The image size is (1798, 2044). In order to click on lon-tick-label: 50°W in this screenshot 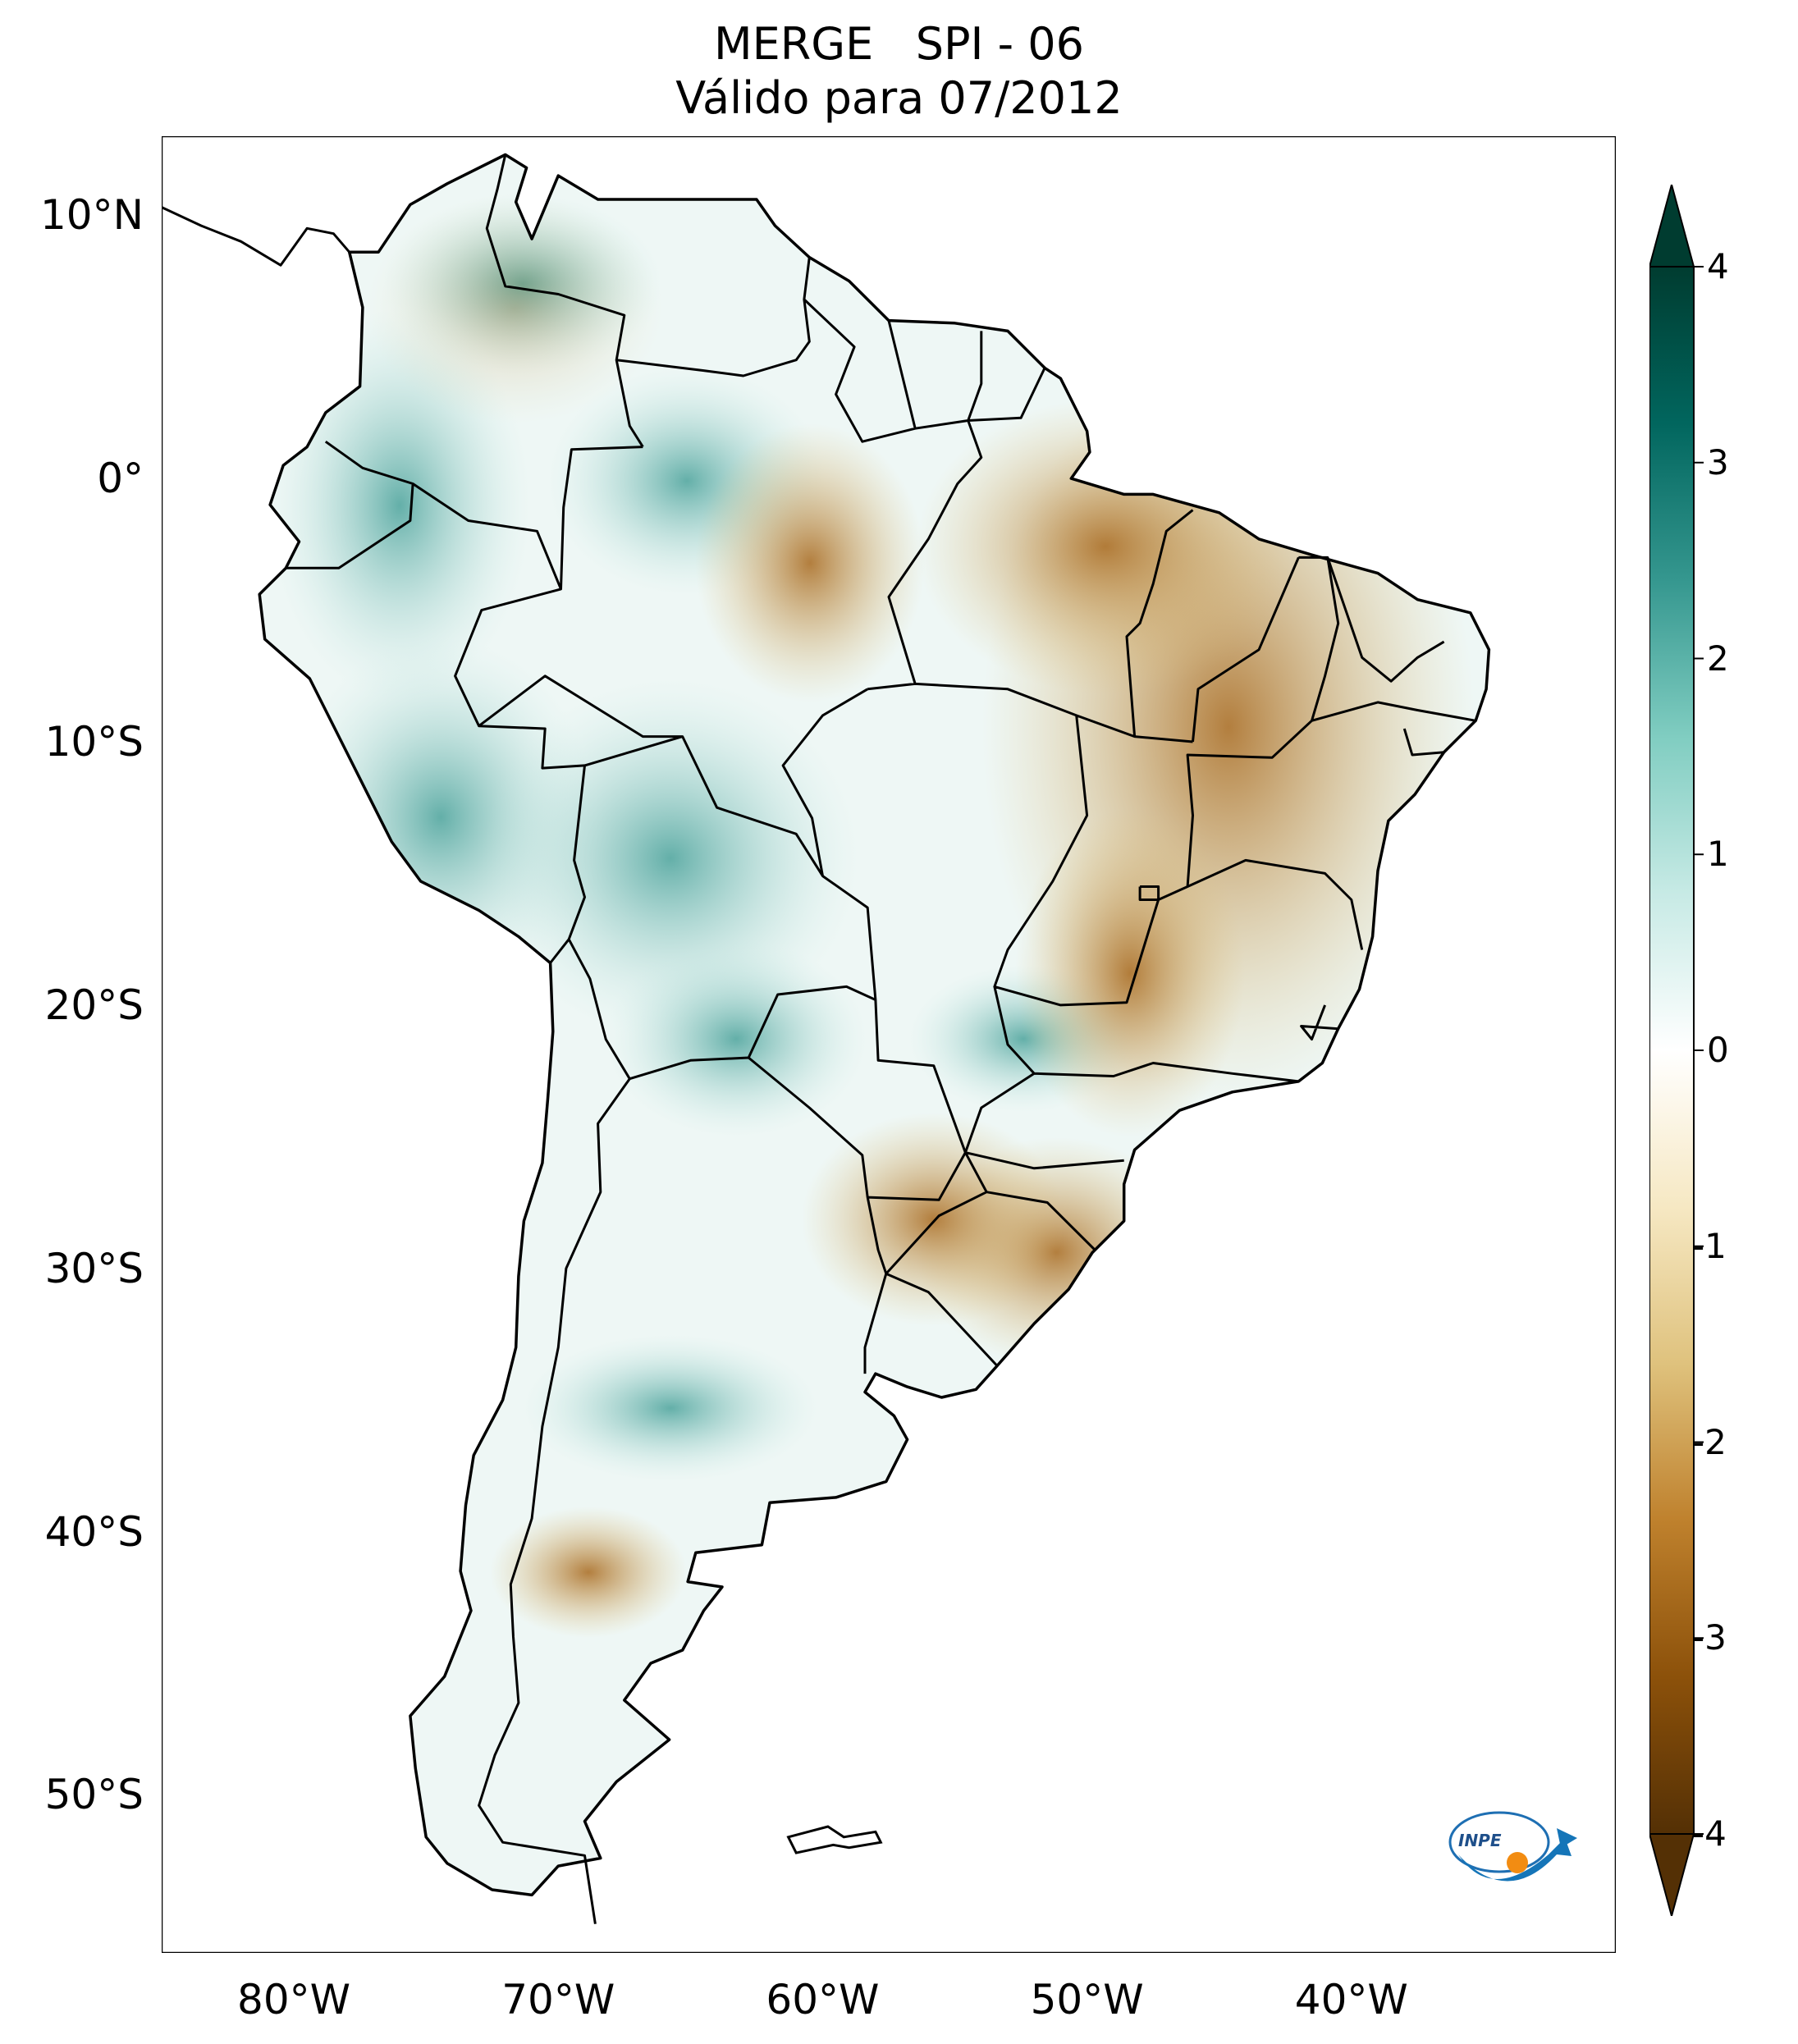, I will do `click(1087, 2000)`.